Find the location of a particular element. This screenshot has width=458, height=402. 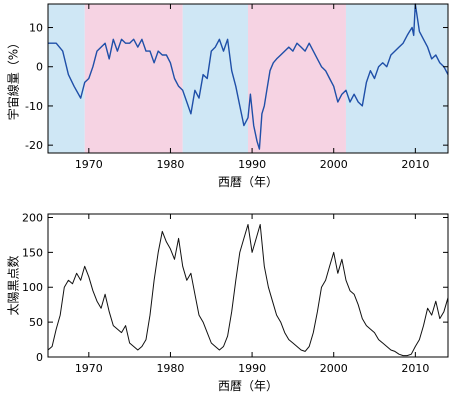

y-tick-label: -10 is located at coordinates (34, 106).